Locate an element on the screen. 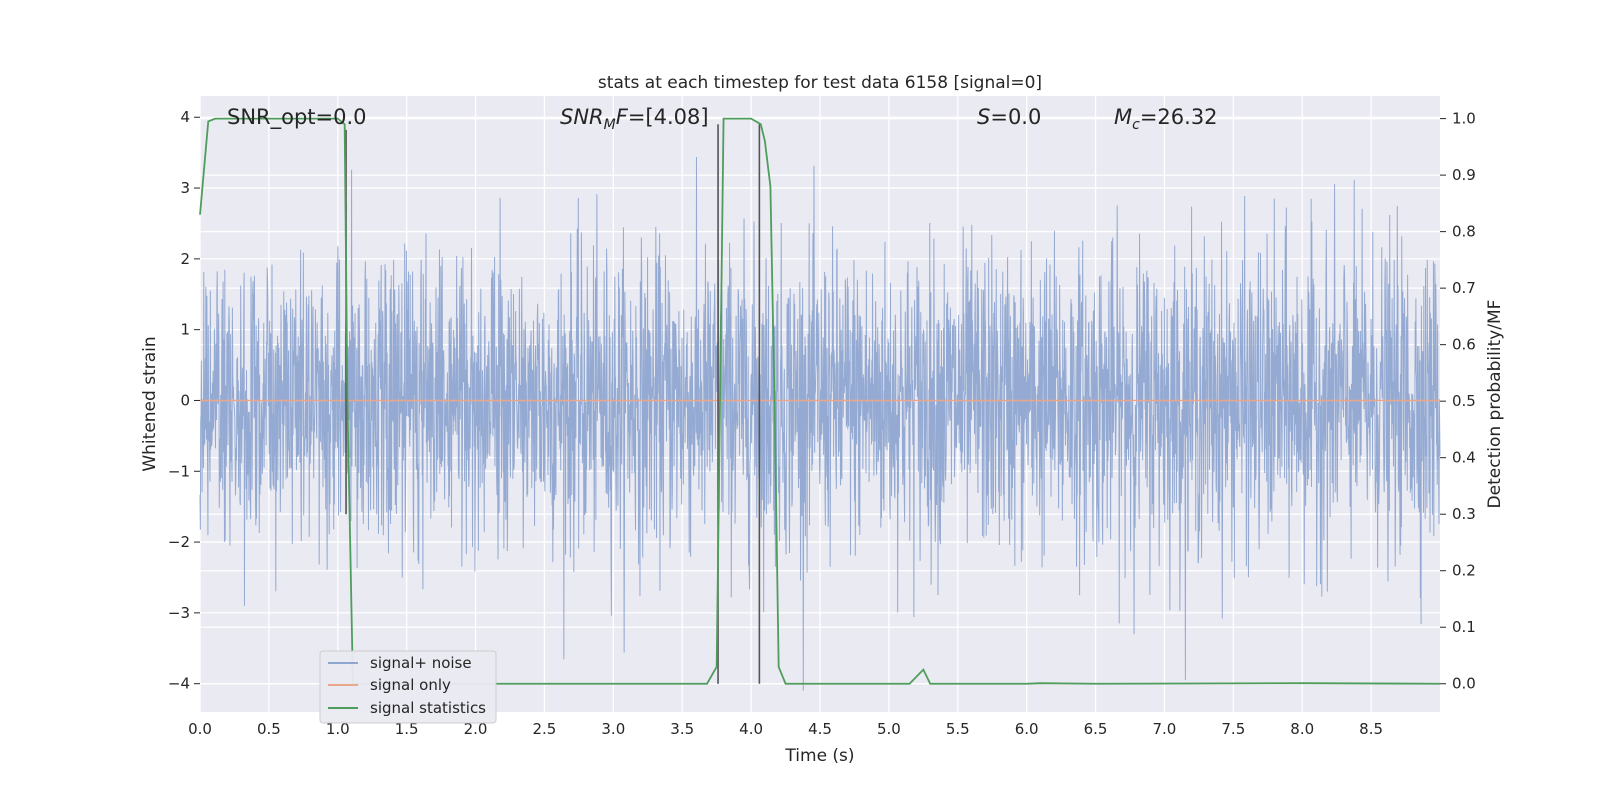 This screenshot has height=800, width=1600. y-right-tick-label: 0.8 is located at coordinates (1464, 232).